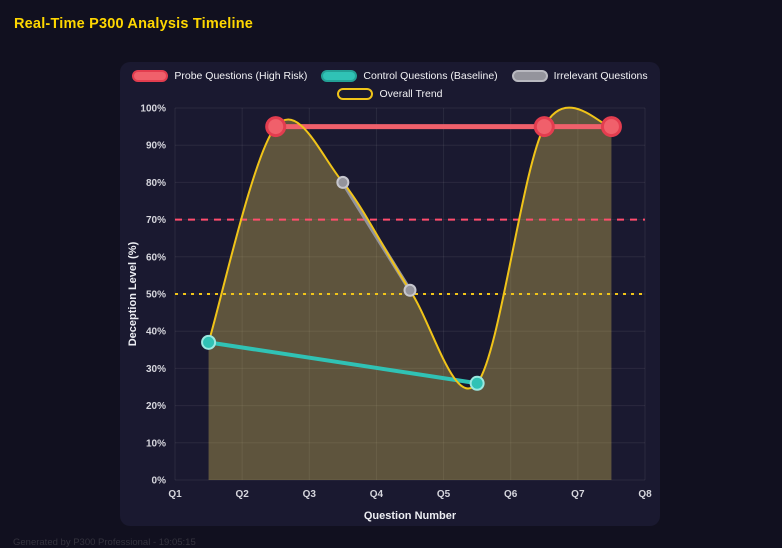  What do you see at coordinates (156, 443) in the screenshot?
I see `y-tick-label: 10%` at bounding box center [156, 443].